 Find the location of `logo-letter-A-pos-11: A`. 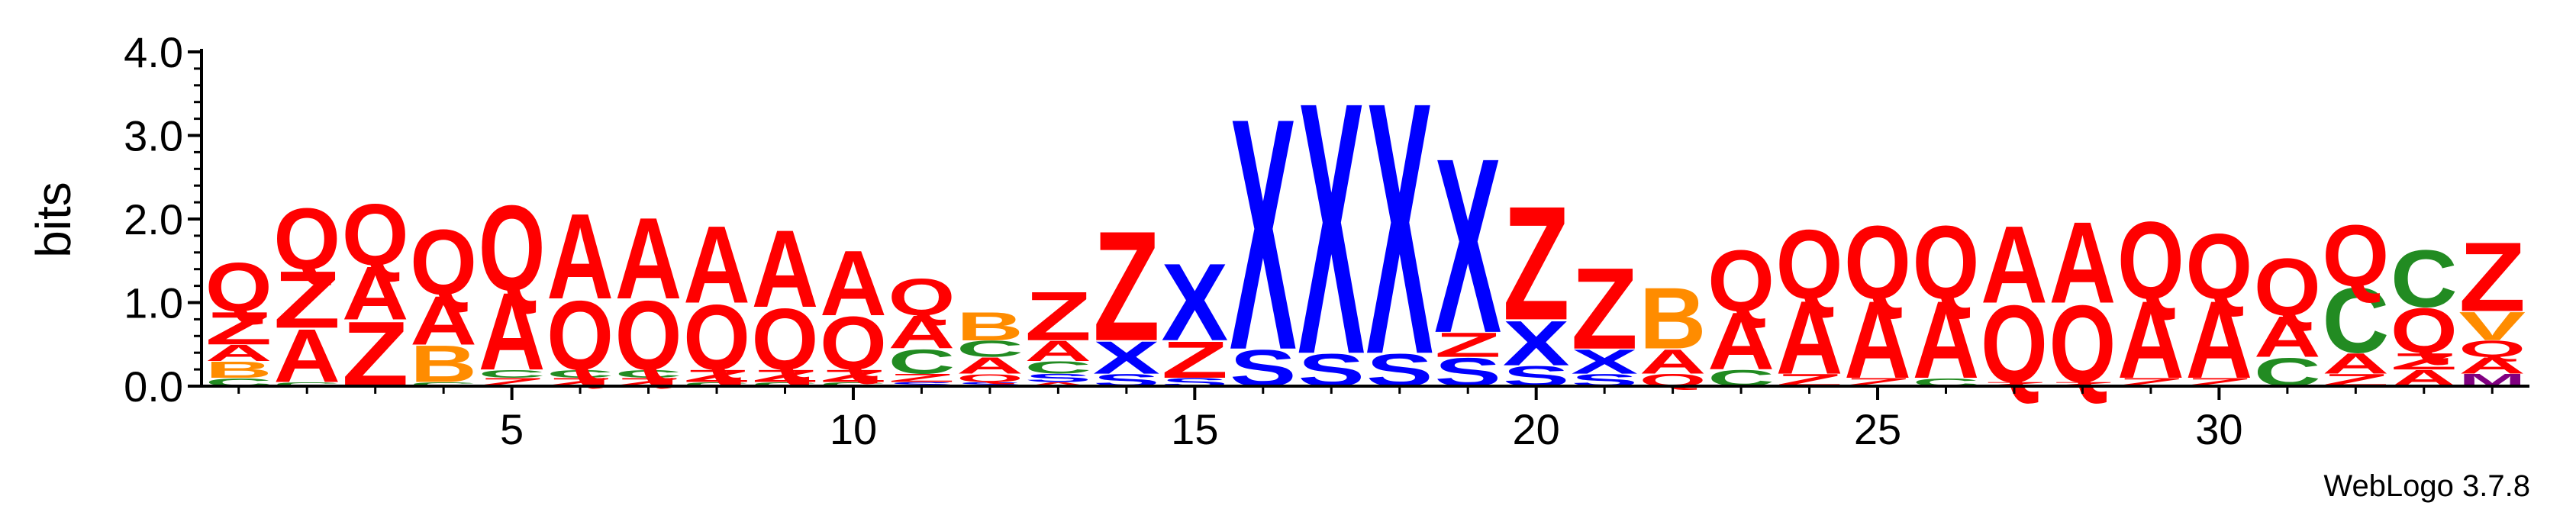

logo-letter-A-pos-11: A is located at coordinates (922, 333).